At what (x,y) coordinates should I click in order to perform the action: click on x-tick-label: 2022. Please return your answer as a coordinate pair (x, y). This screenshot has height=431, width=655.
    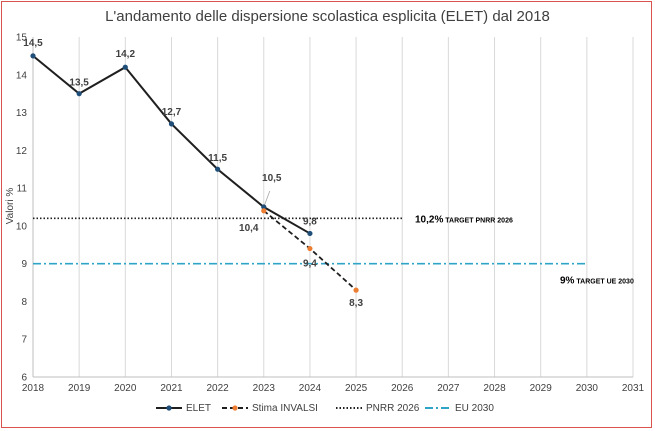
    Looking at the image, I should click on (217, 388).